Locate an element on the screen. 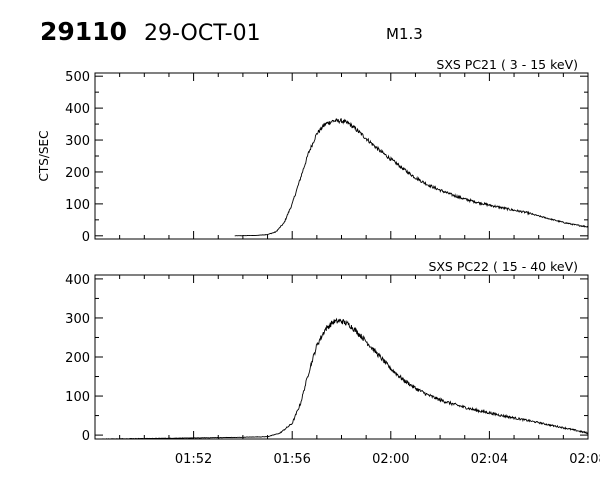  x-tick-label: 02:04 is located at coordinates (489, 459).